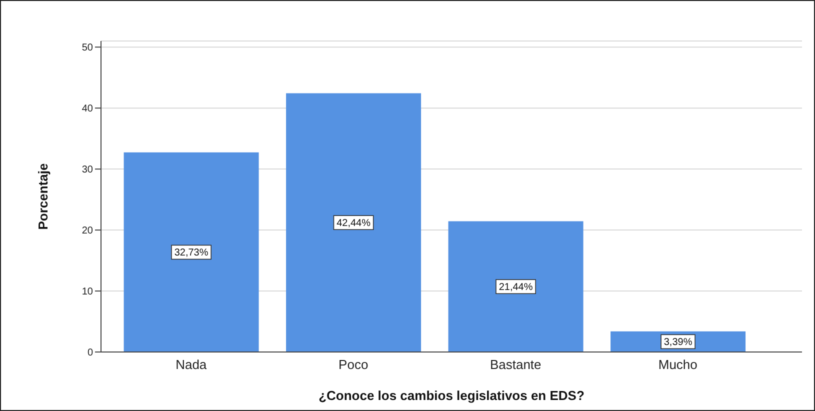  I want to click on y-tick-label: 20, so click(88, 231).